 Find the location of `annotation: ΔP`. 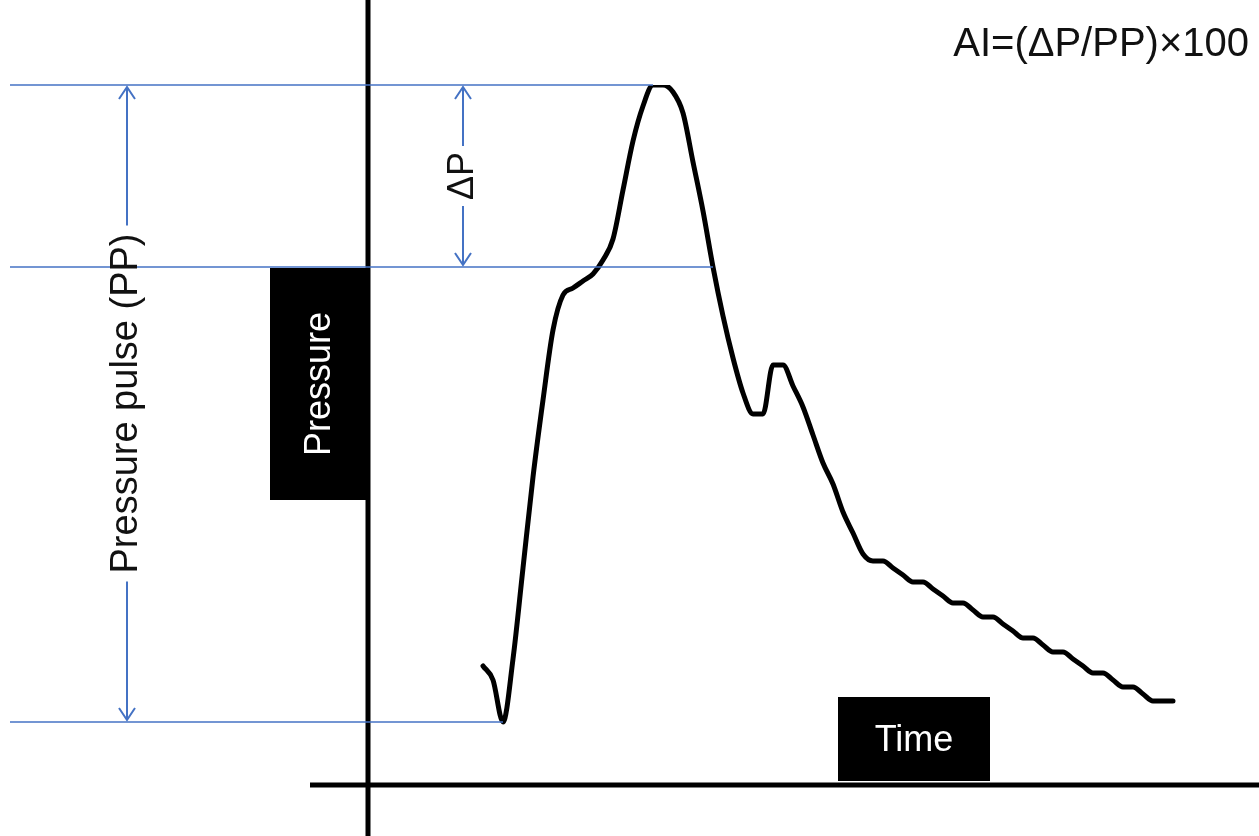

annotation: ΔP is located at coordinates (460, 176).